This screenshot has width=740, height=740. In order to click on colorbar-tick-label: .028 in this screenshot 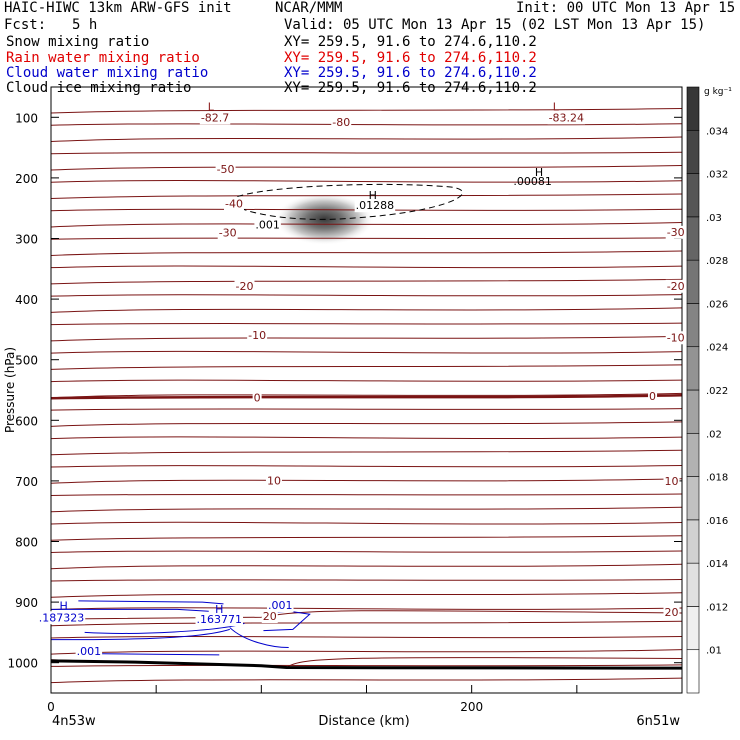, I will do `click(717, 261)`.